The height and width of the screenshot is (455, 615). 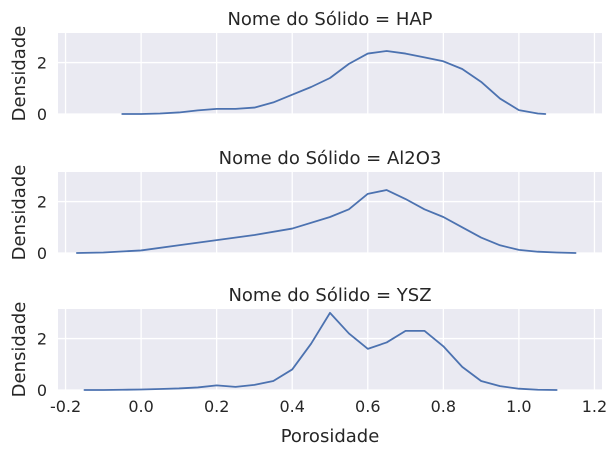 What do you see at coordinates (329, 295) in the screenshot?
I see `panel-title: Nome do Sólido = YSZ` at bounding box center [329, 295].